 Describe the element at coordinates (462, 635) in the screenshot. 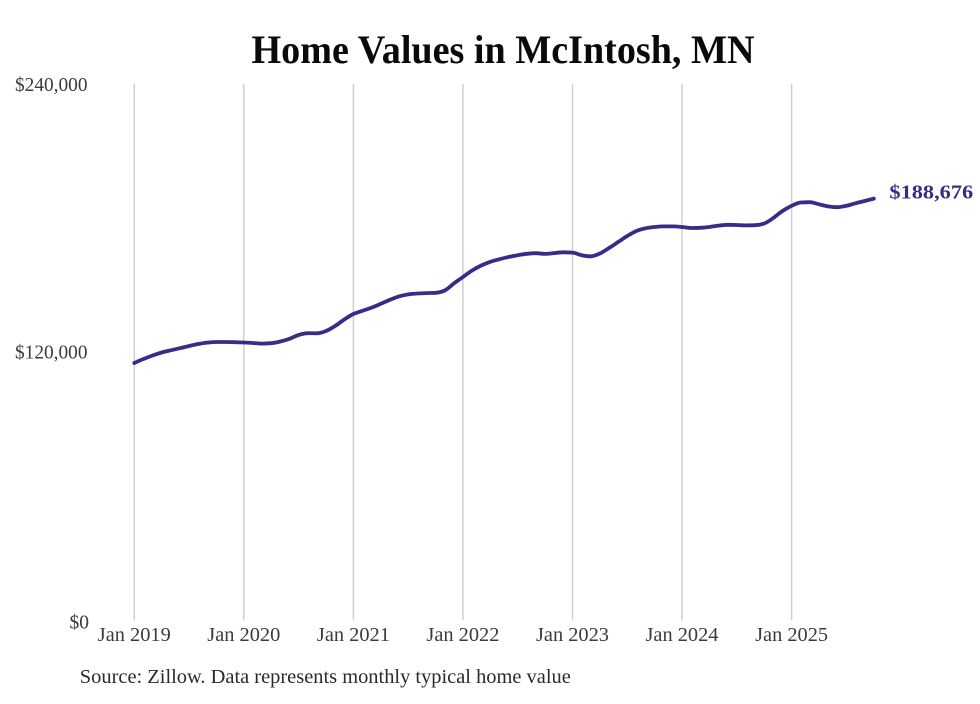

I see `svg-text: Jan 2022` at that location.